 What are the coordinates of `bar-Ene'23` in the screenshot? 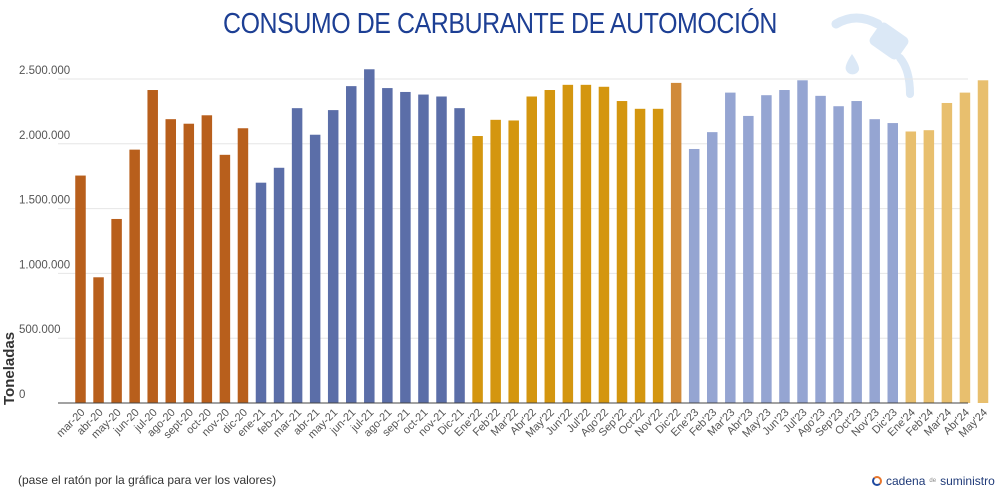 It's located at (694, 275).